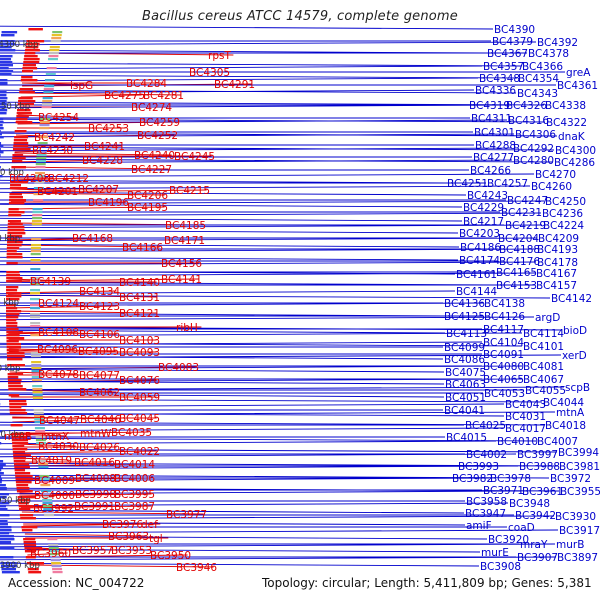 This screenshot has height=600, width=600. What do you see at coordinates (479, 261) in the screenshot?
I see `gene-label-right: BC4174` at bounding box center [479, 261].